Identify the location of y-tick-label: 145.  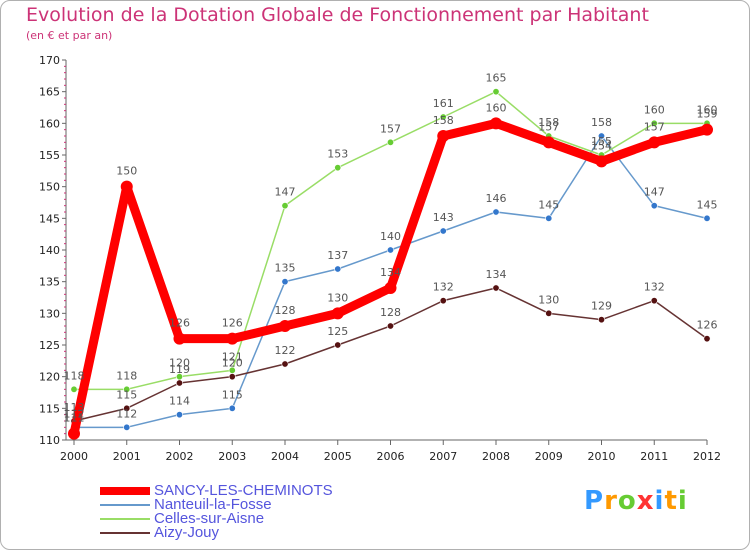
(49, 218).